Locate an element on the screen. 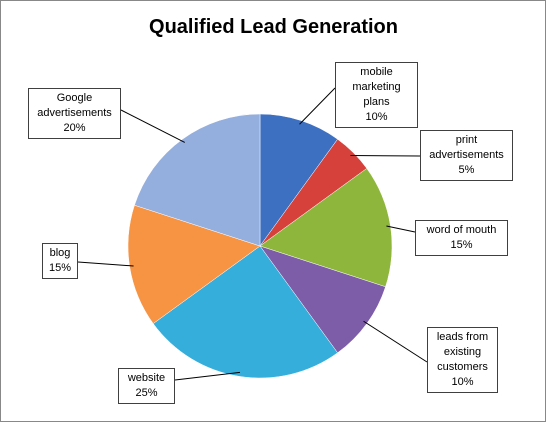 The height and width of the screenshot is (423, 547). category-label: blog is located at coordinates (60, 253).